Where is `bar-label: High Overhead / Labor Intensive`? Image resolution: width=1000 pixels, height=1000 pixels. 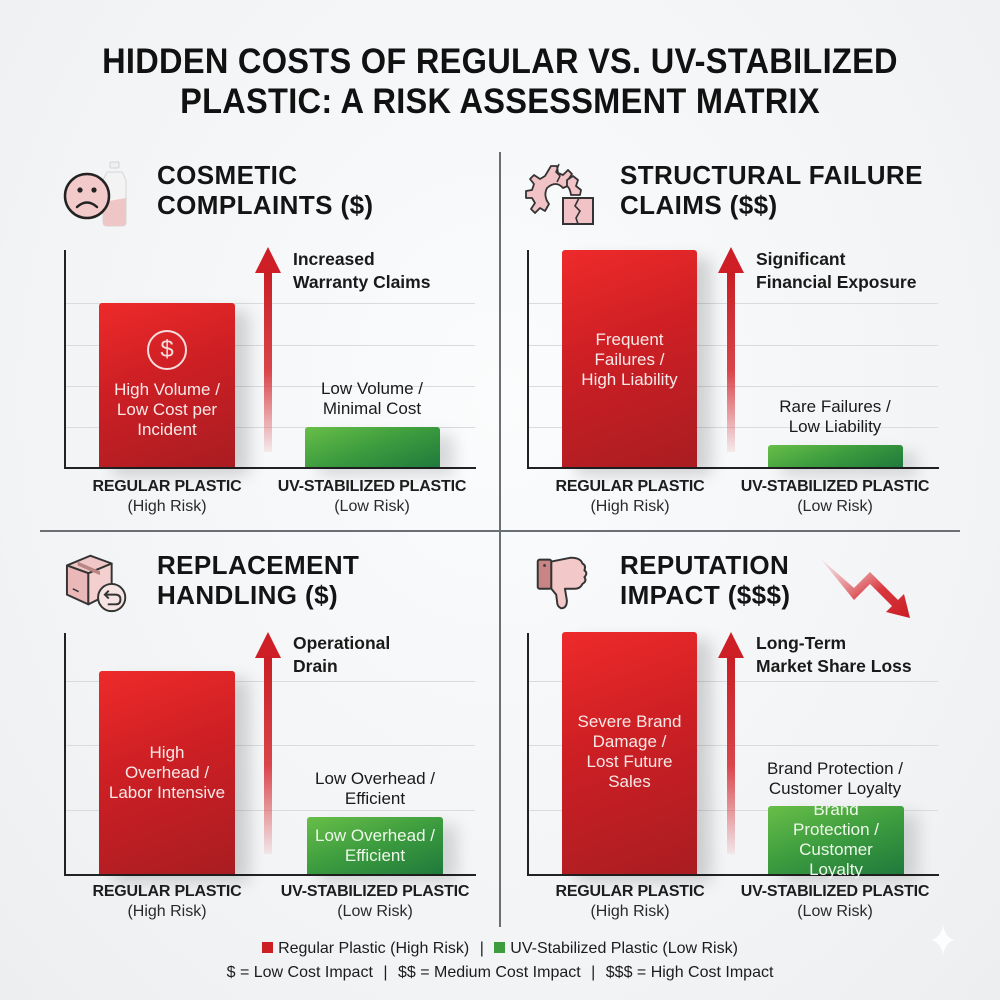 bar-label: High Overhead / Labor Intensive is located at coordinates (167, 772).